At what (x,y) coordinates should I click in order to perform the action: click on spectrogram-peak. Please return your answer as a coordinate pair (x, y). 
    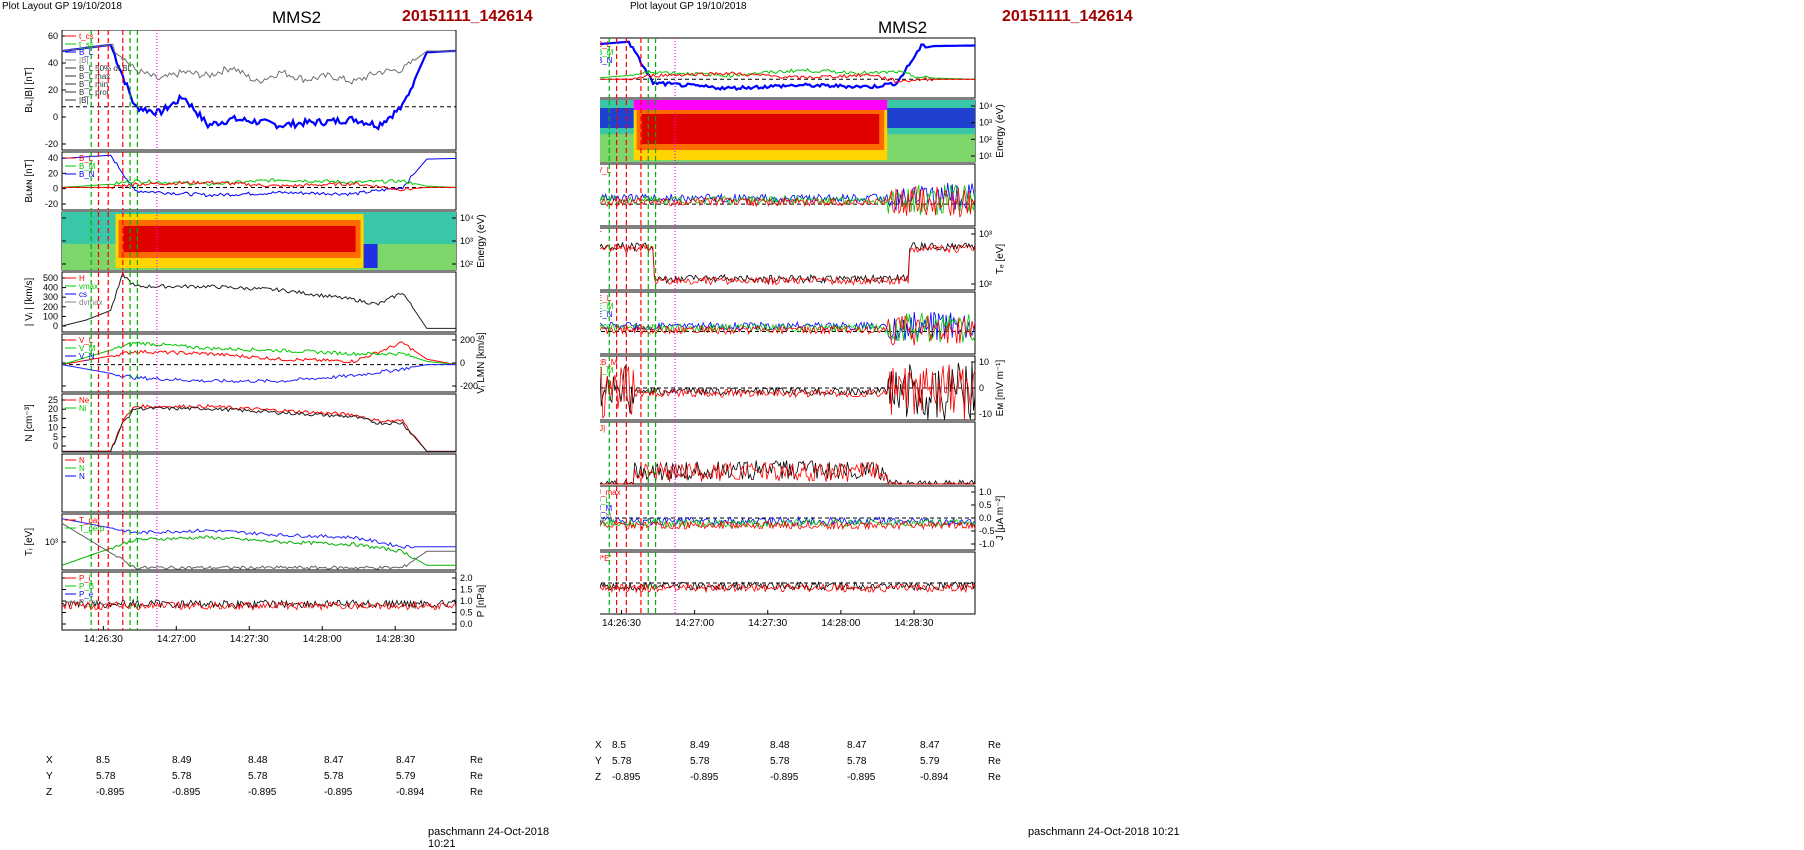
    Looking at the image, I should click on (760, 129).